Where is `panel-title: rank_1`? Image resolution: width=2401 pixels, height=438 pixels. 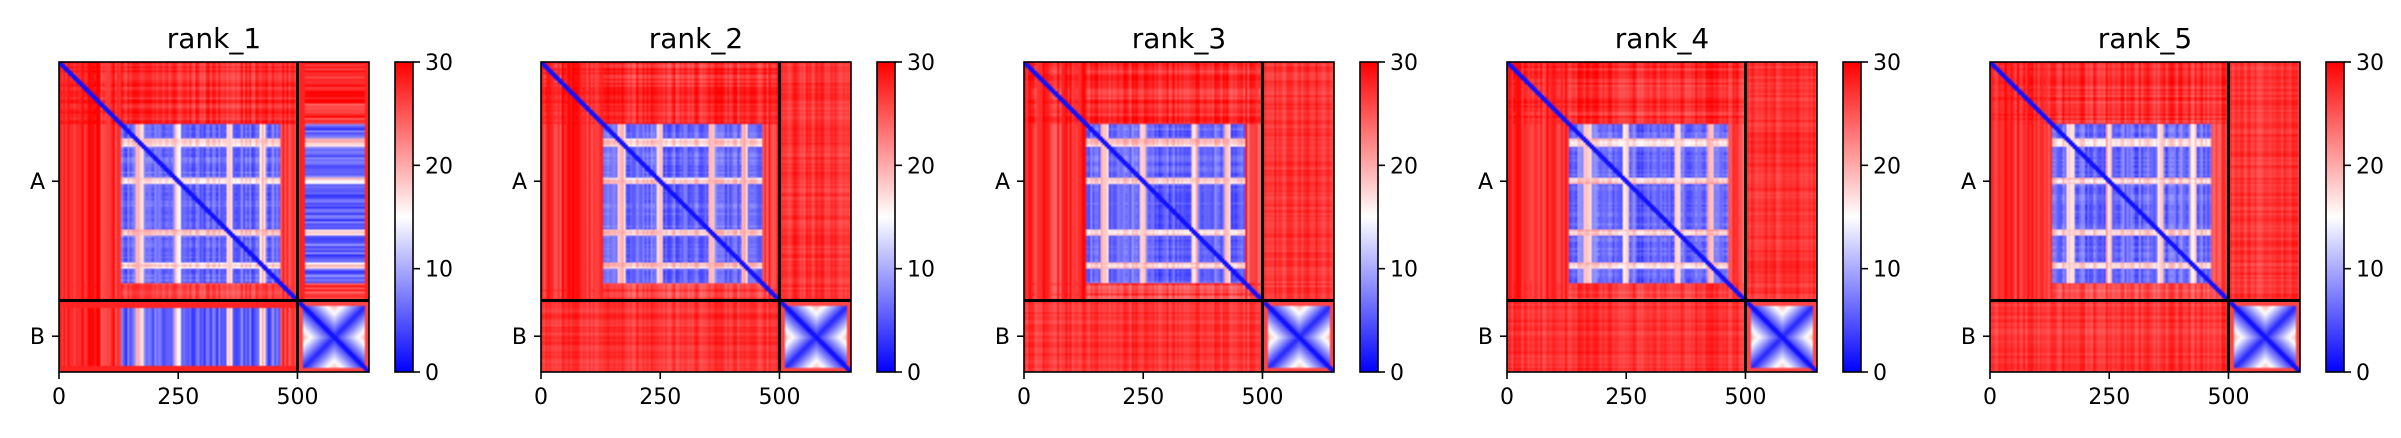 panel-title: rank_1 is located at coordinates (214, 38).